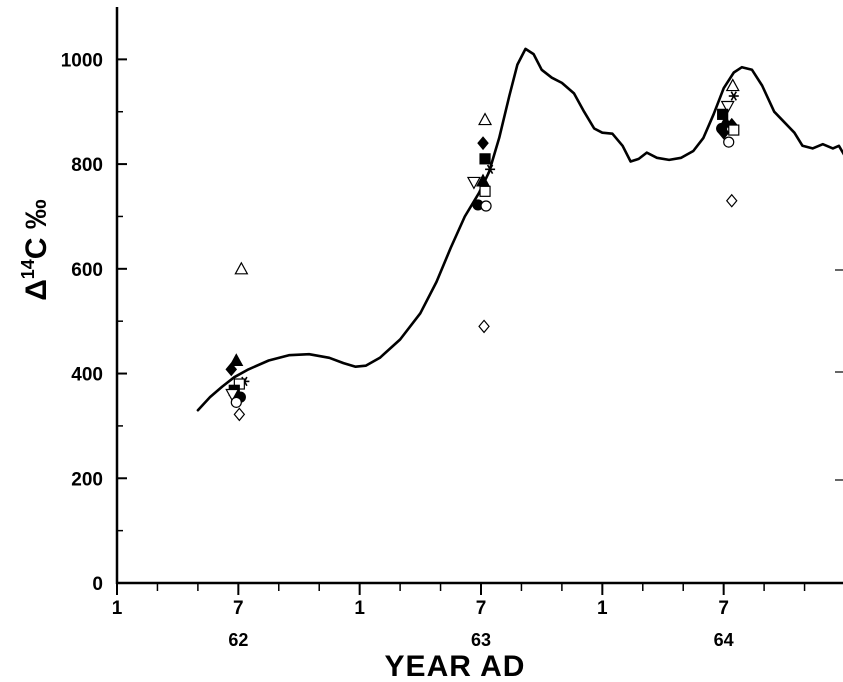 The width and height of the screenshot is (843, 682). I want to click on y-tick-label: 0, so click(97, 584).